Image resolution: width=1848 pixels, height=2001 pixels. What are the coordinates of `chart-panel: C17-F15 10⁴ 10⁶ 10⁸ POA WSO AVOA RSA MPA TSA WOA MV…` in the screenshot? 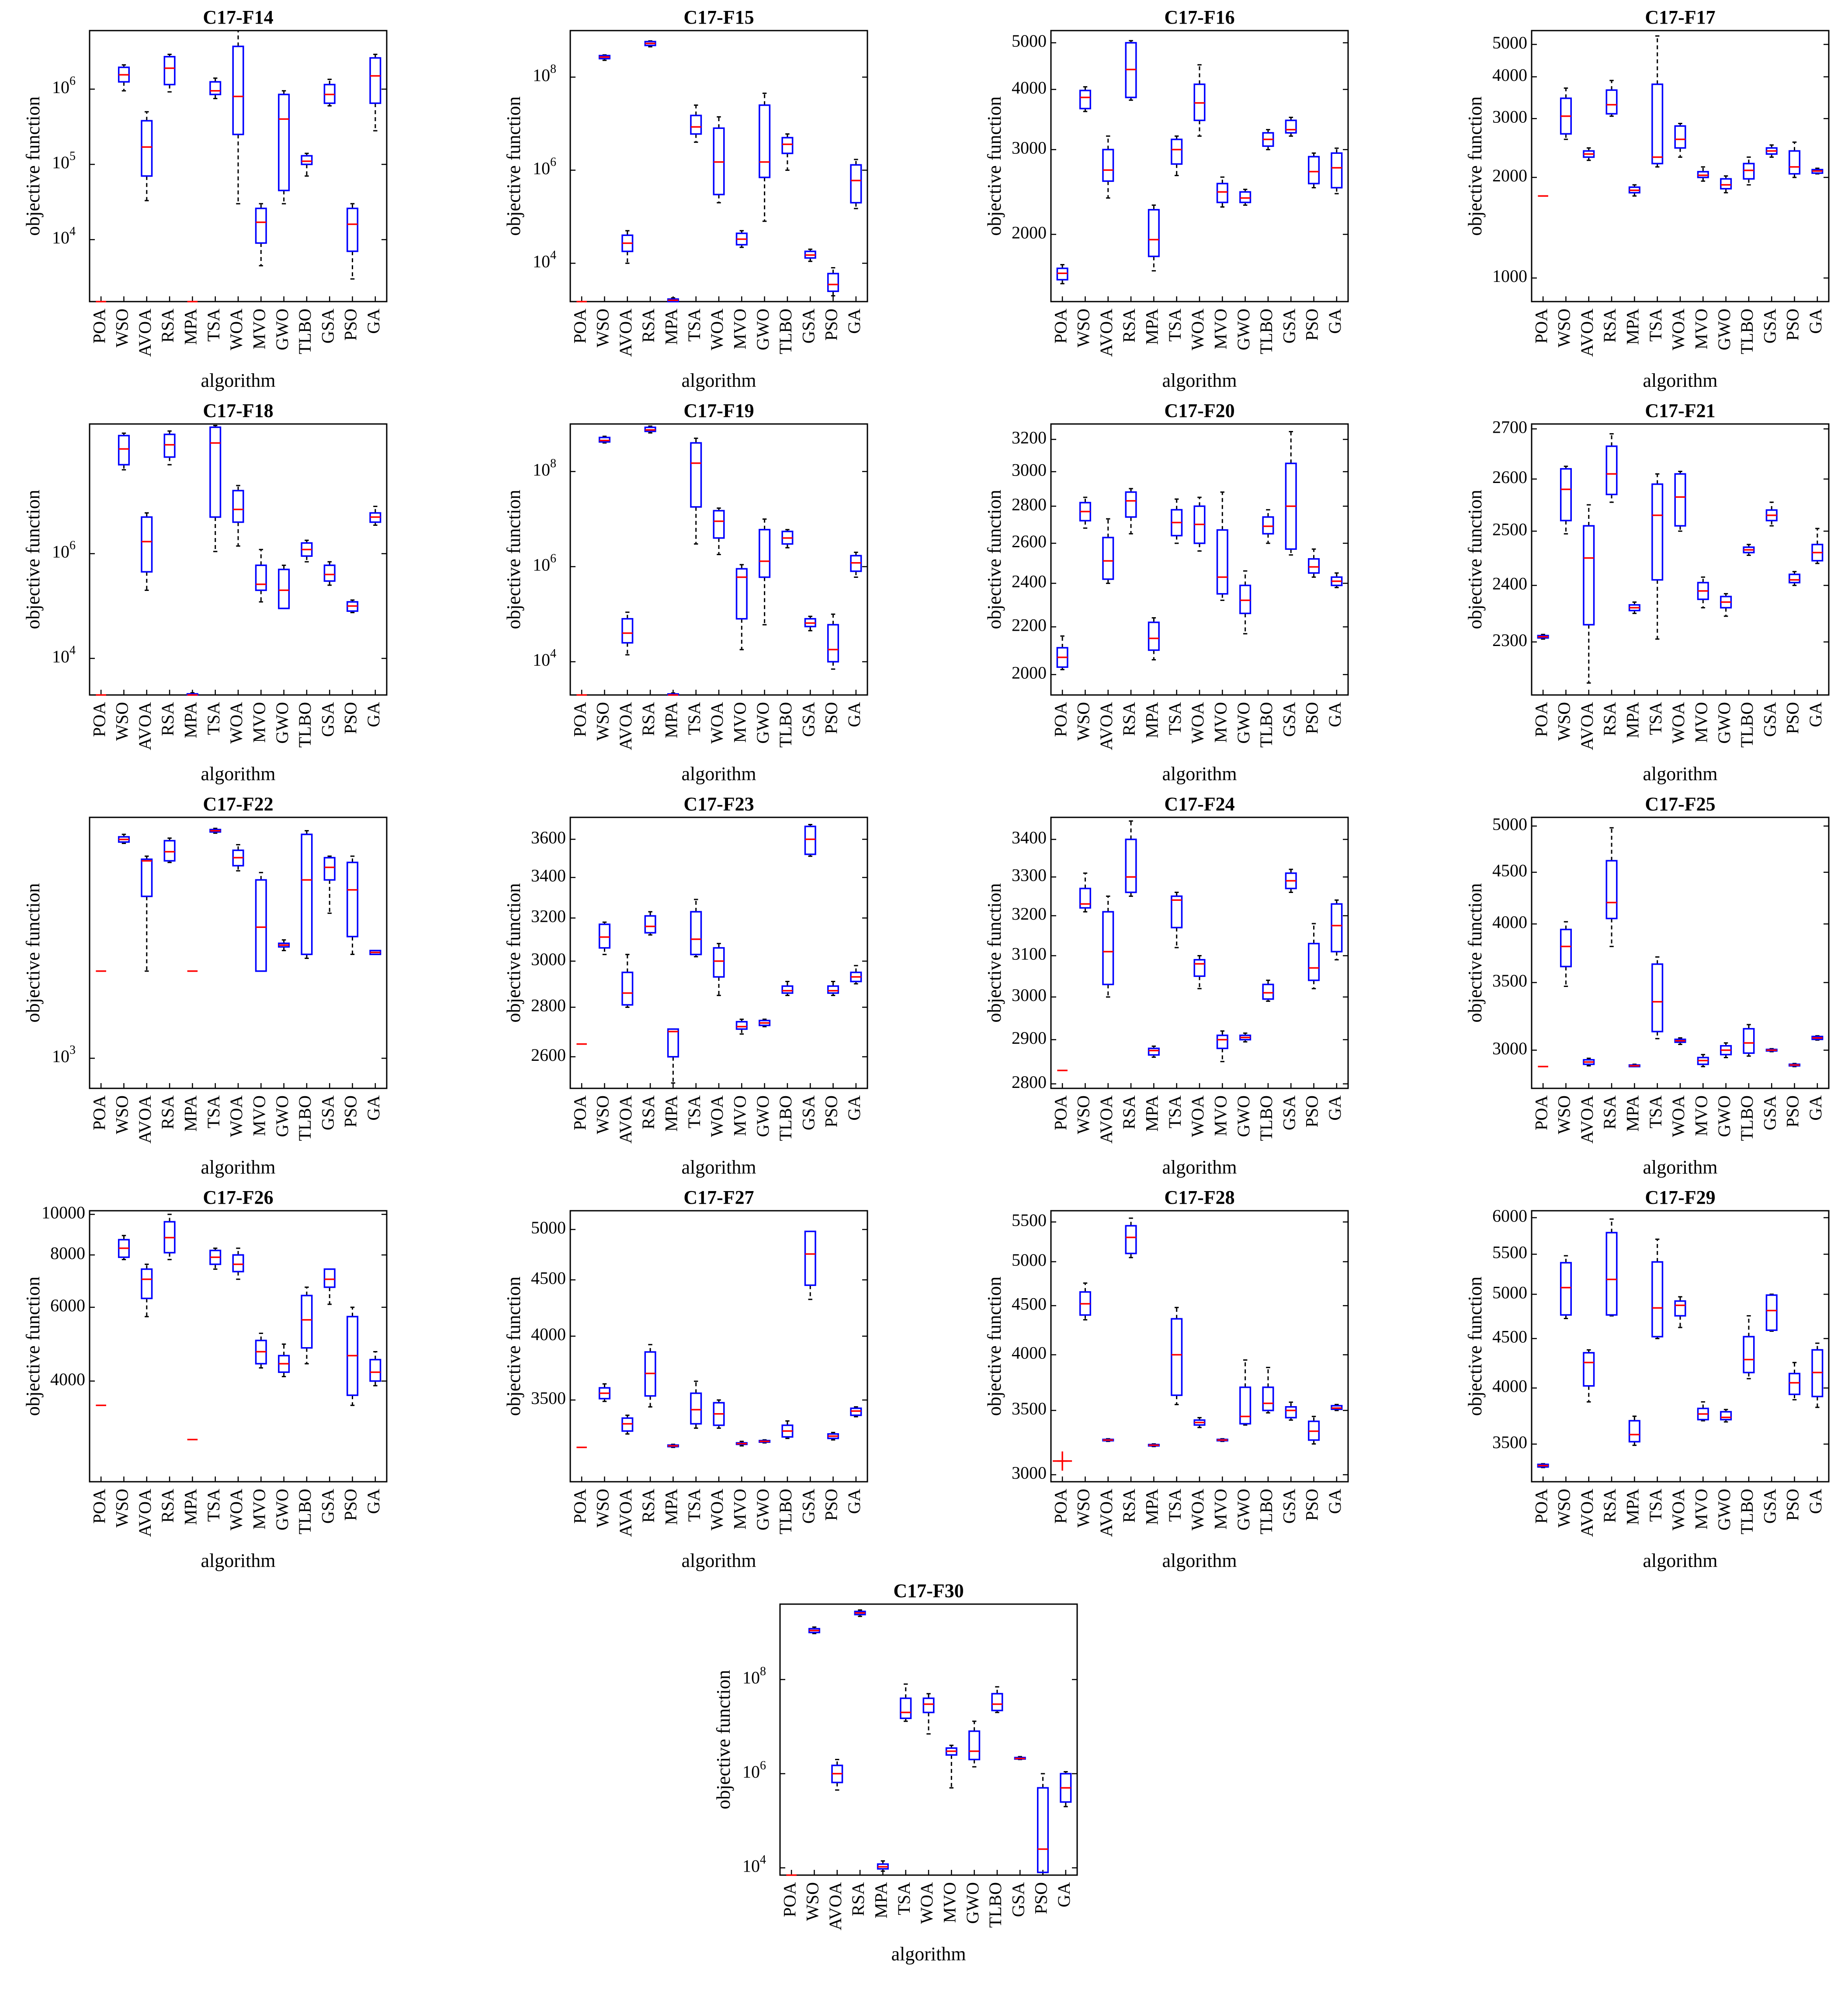 It's located at (685, 199).